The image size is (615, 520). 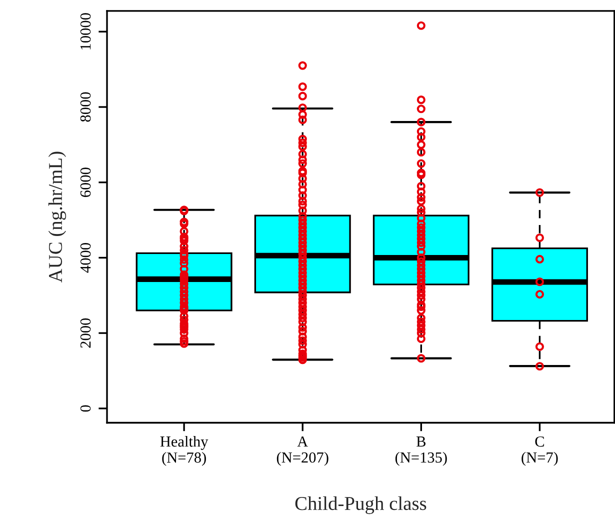 What do you see at coordinates (85, 182) in the screenshot?
I see `y-tick-label: 6000` at bounding box center [85, 182].